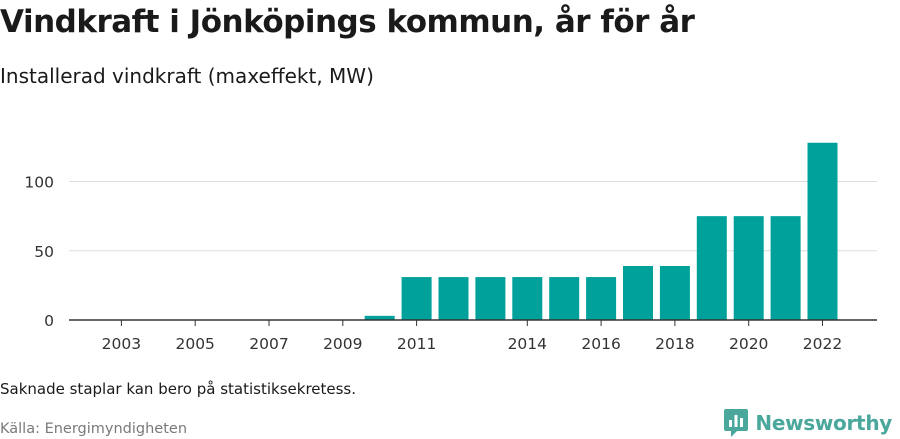  What do you see at coordinates (674, 293) in the screenshot?
I see `bar-2018` at bounding box center [674, 293].